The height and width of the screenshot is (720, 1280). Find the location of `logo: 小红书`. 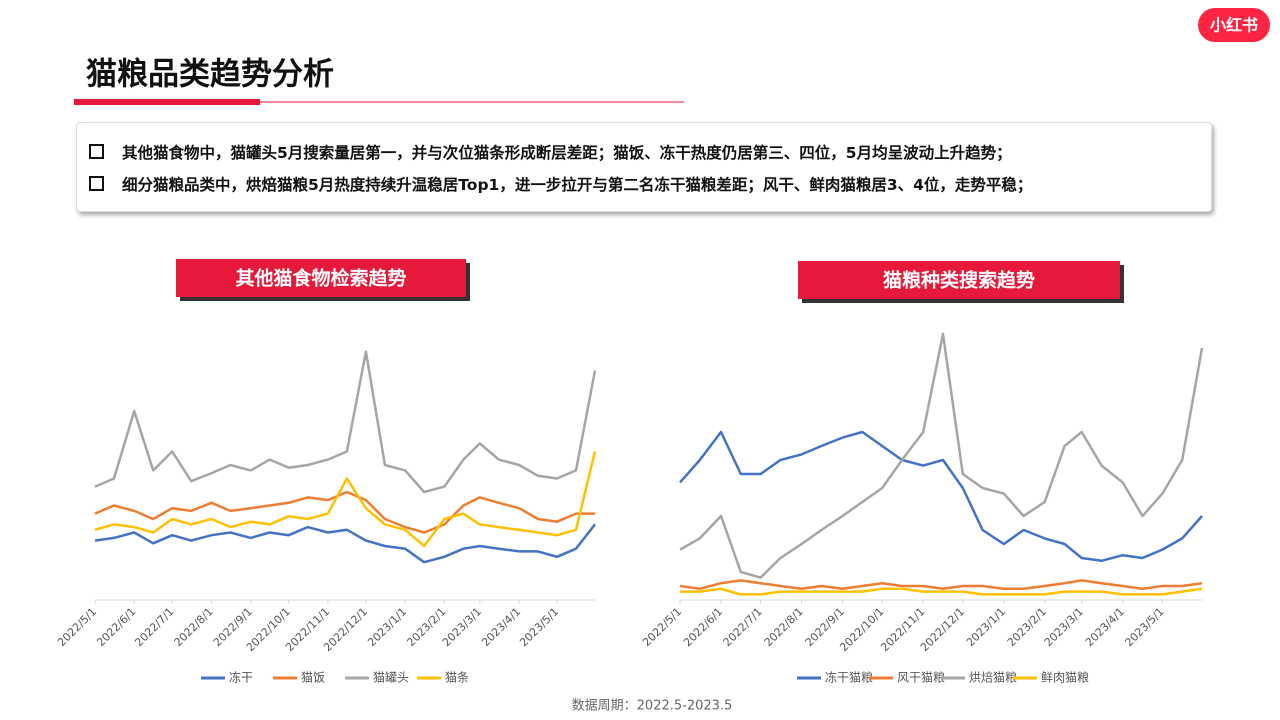

logo: 小红书 is located at coordinates (1234, 25).